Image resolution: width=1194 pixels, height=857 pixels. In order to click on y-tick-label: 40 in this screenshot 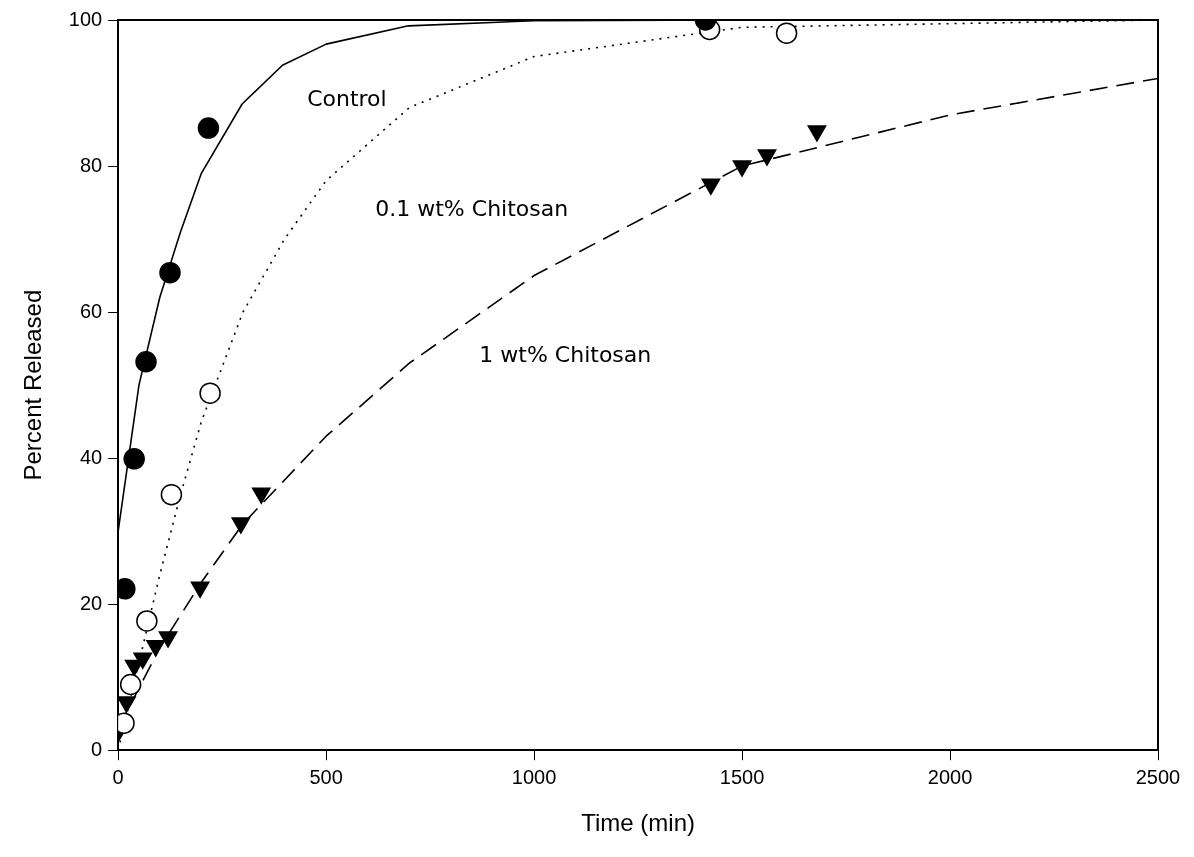, I will do `click(91, 456)`.